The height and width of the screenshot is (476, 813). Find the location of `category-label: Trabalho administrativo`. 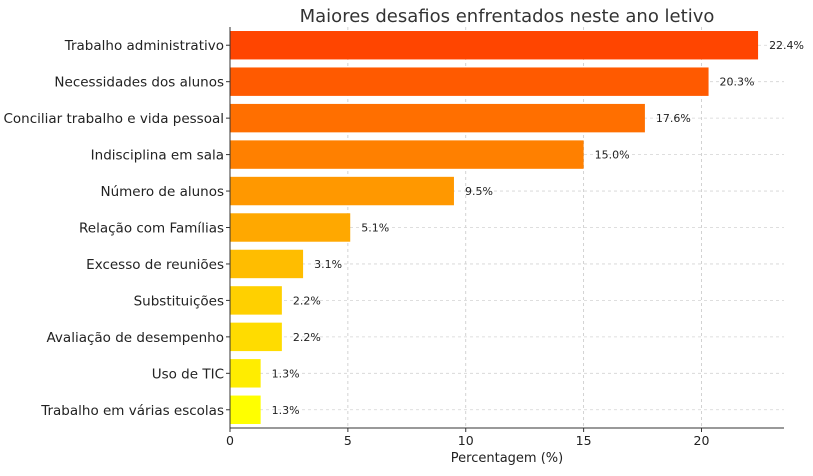

category-label: Trabalho administrativo is located at coordinates (144, 46).